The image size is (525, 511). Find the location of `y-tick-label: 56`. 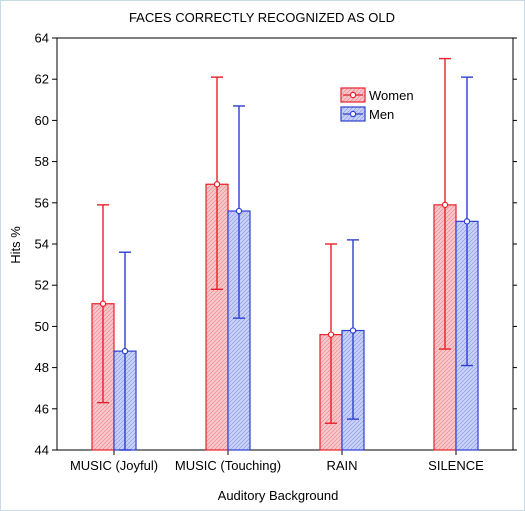

y-tick-label: 56 is located at coordinates (42, 202).